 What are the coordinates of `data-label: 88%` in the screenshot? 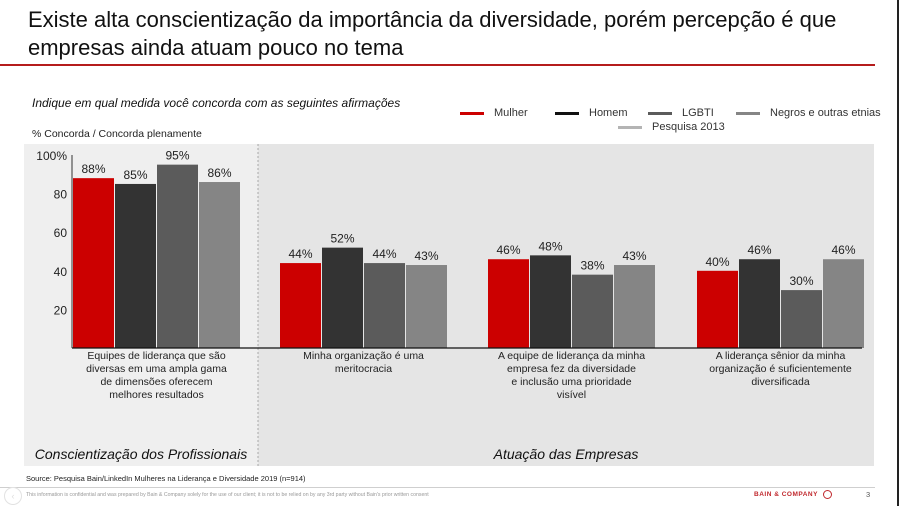 It's located at (93, 169).